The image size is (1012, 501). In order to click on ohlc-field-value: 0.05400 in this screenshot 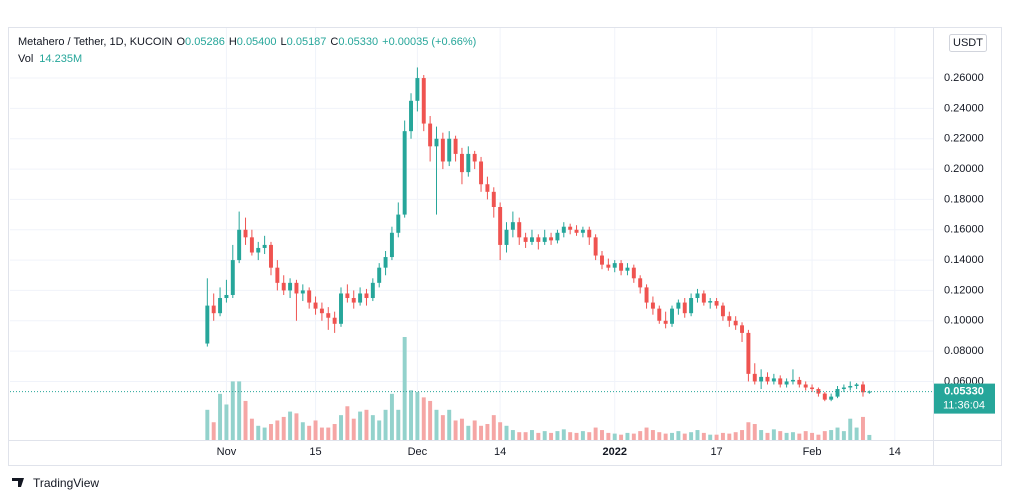, I will do `click(257, 42)`.